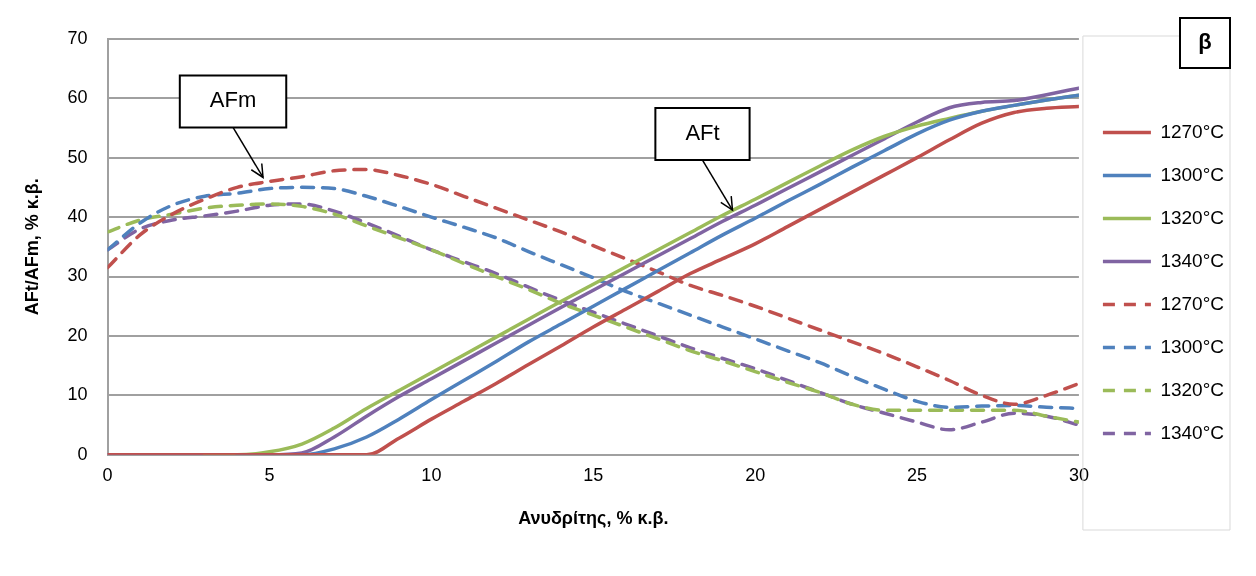 The height and width of the screenshot is (576, 1256). Describe the element at coordinates (269, 474) in the screenshot. I see `x-tick-label: 5` at that location.